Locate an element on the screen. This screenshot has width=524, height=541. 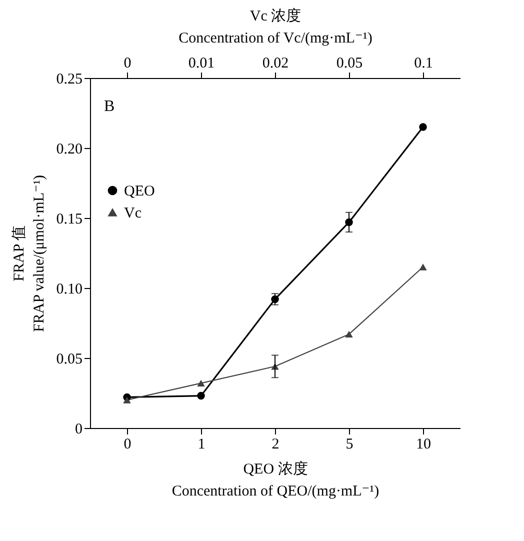
text: 0.05 is located at coordinates (349, 64).